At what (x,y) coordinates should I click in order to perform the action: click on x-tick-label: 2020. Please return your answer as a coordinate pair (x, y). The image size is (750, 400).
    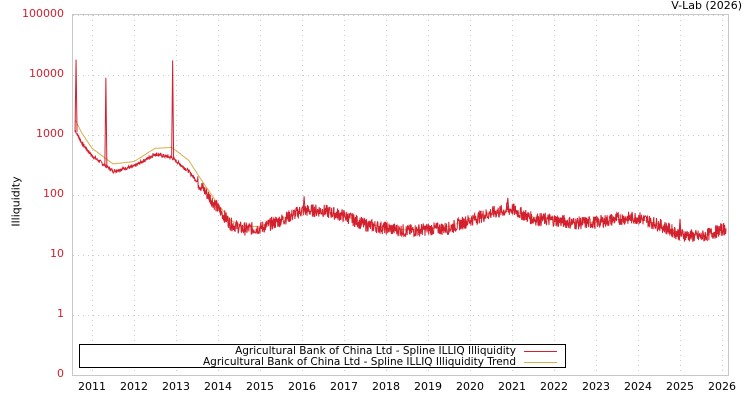
    Looking at the image, I should click on (470, 386).